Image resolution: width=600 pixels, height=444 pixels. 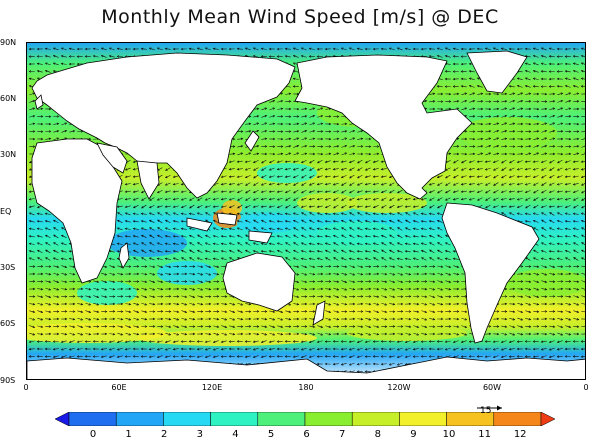 I want to click on colorbar-cell, so click(x=517, y=419).